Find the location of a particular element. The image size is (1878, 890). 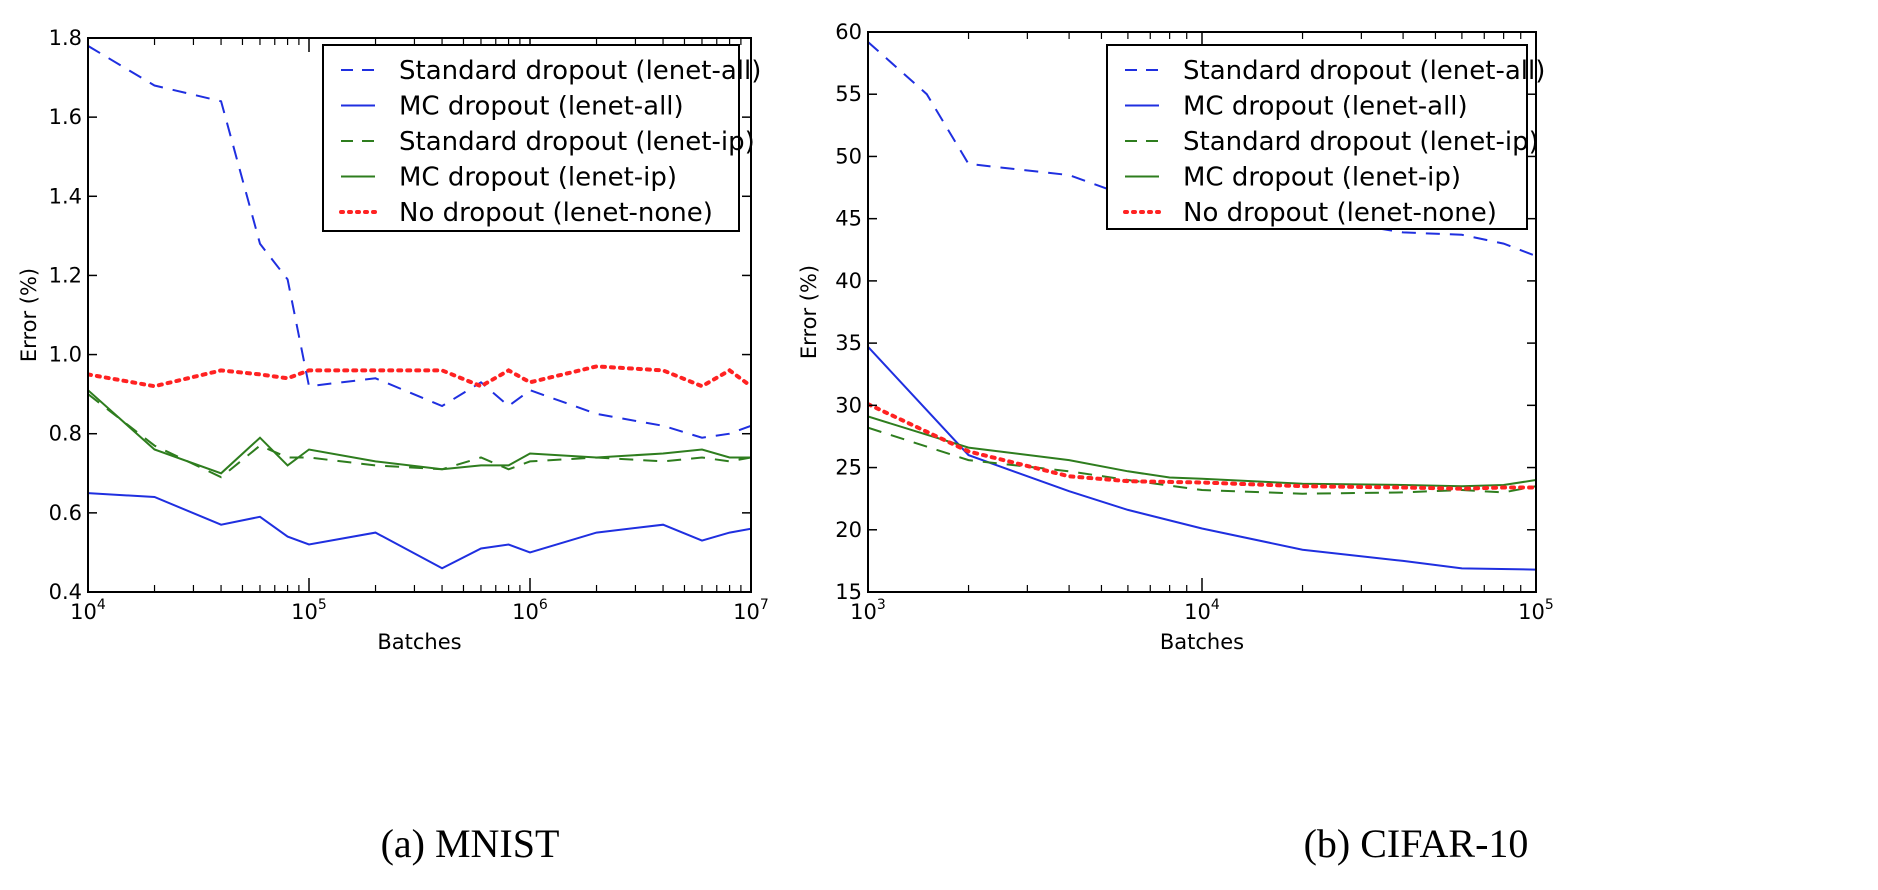

caption-mnist: (a) MNIST is located at coordinates (470, 843).